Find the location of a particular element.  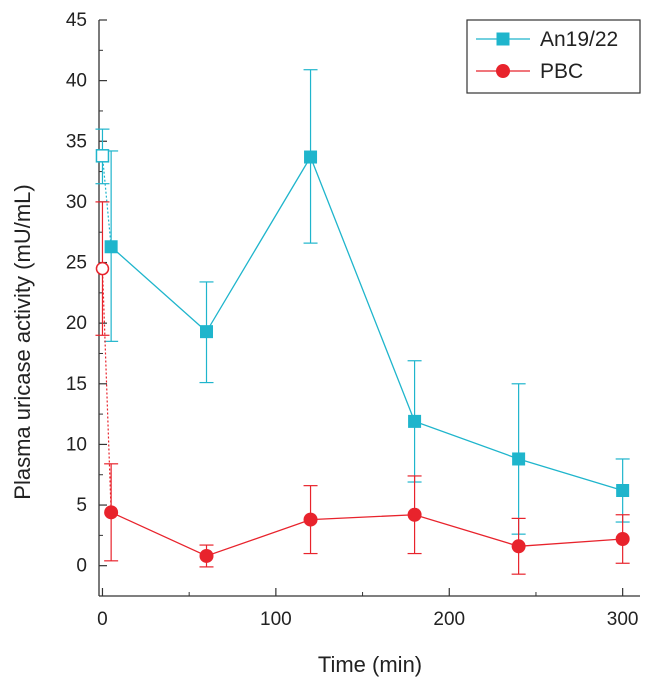

y-tick-label: 10 is located at coordinates (76, 444).